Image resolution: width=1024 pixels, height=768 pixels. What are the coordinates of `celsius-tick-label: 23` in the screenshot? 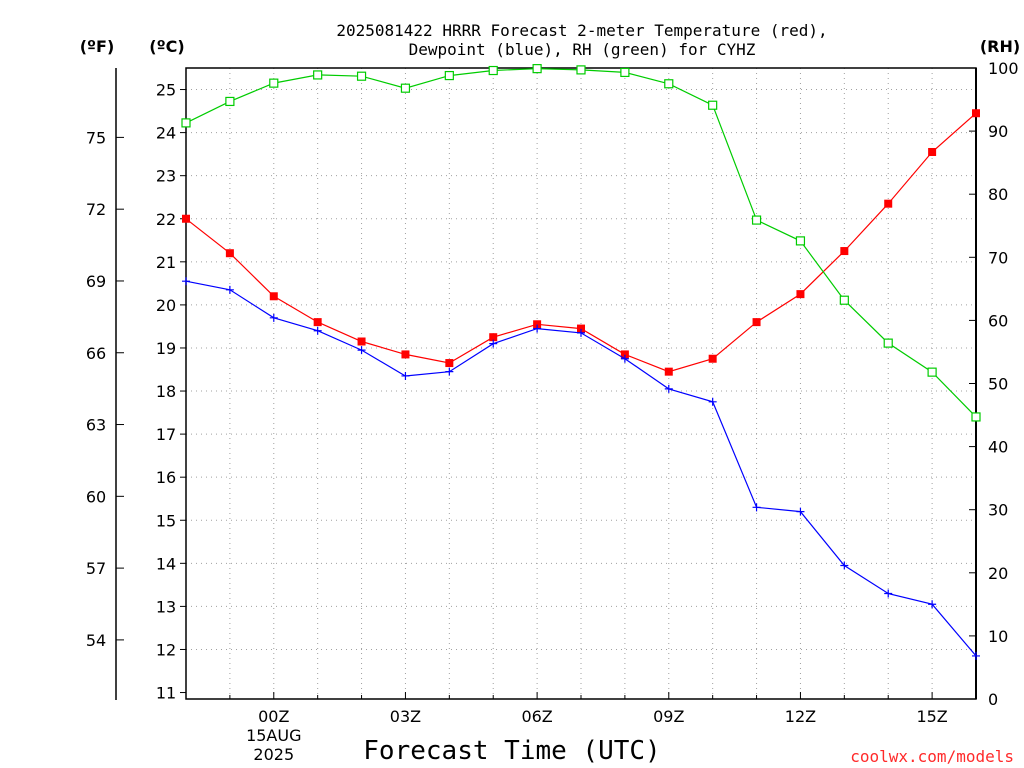 It's located at (166, 176).